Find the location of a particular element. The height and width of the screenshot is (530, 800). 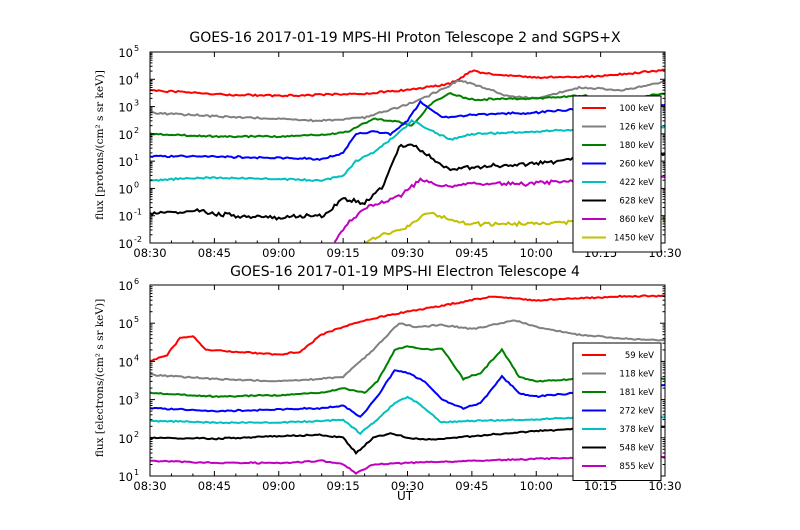

y-tick-exponent: -1 is located at coordinates (138, 212).